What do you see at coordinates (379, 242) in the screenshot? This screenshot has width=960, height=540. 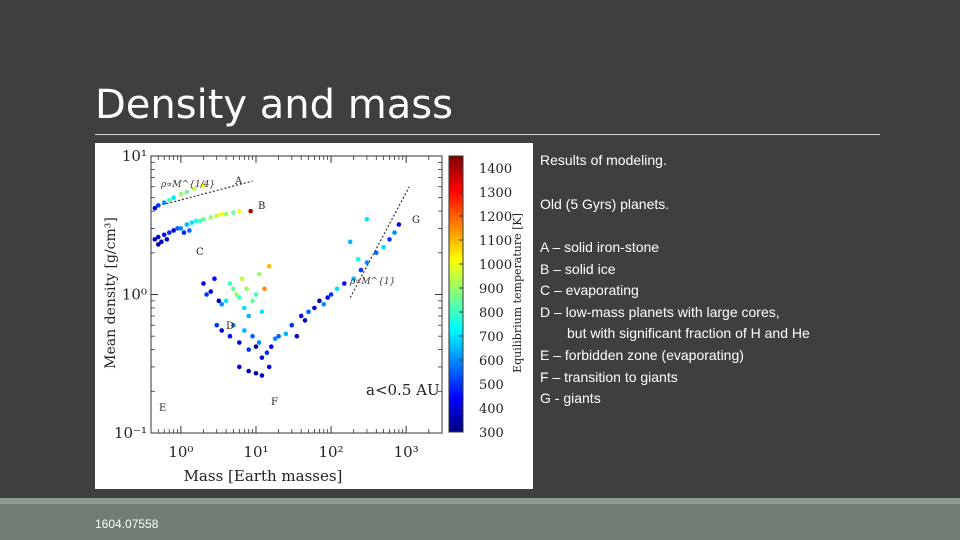 I see `relation-line-linear` at bounding box center [379, 242].